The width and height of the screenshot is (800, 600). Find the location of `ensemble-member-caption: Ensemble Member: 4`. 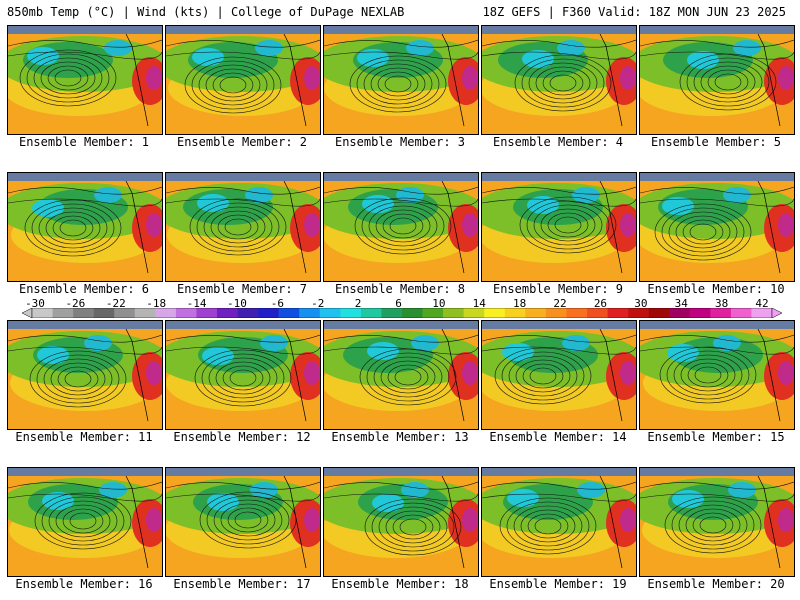

ensemble-member-caption: Ensemble Member: 4 is located at coordinates (558, 142).